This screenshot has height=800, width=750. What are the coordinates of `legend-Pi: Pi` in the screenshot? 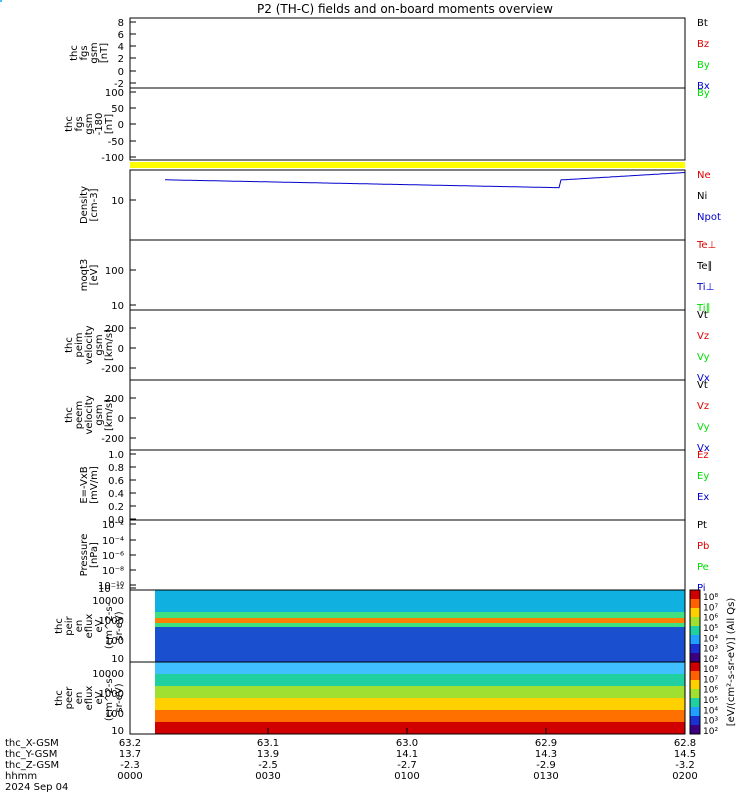 It's located at (701, 588).